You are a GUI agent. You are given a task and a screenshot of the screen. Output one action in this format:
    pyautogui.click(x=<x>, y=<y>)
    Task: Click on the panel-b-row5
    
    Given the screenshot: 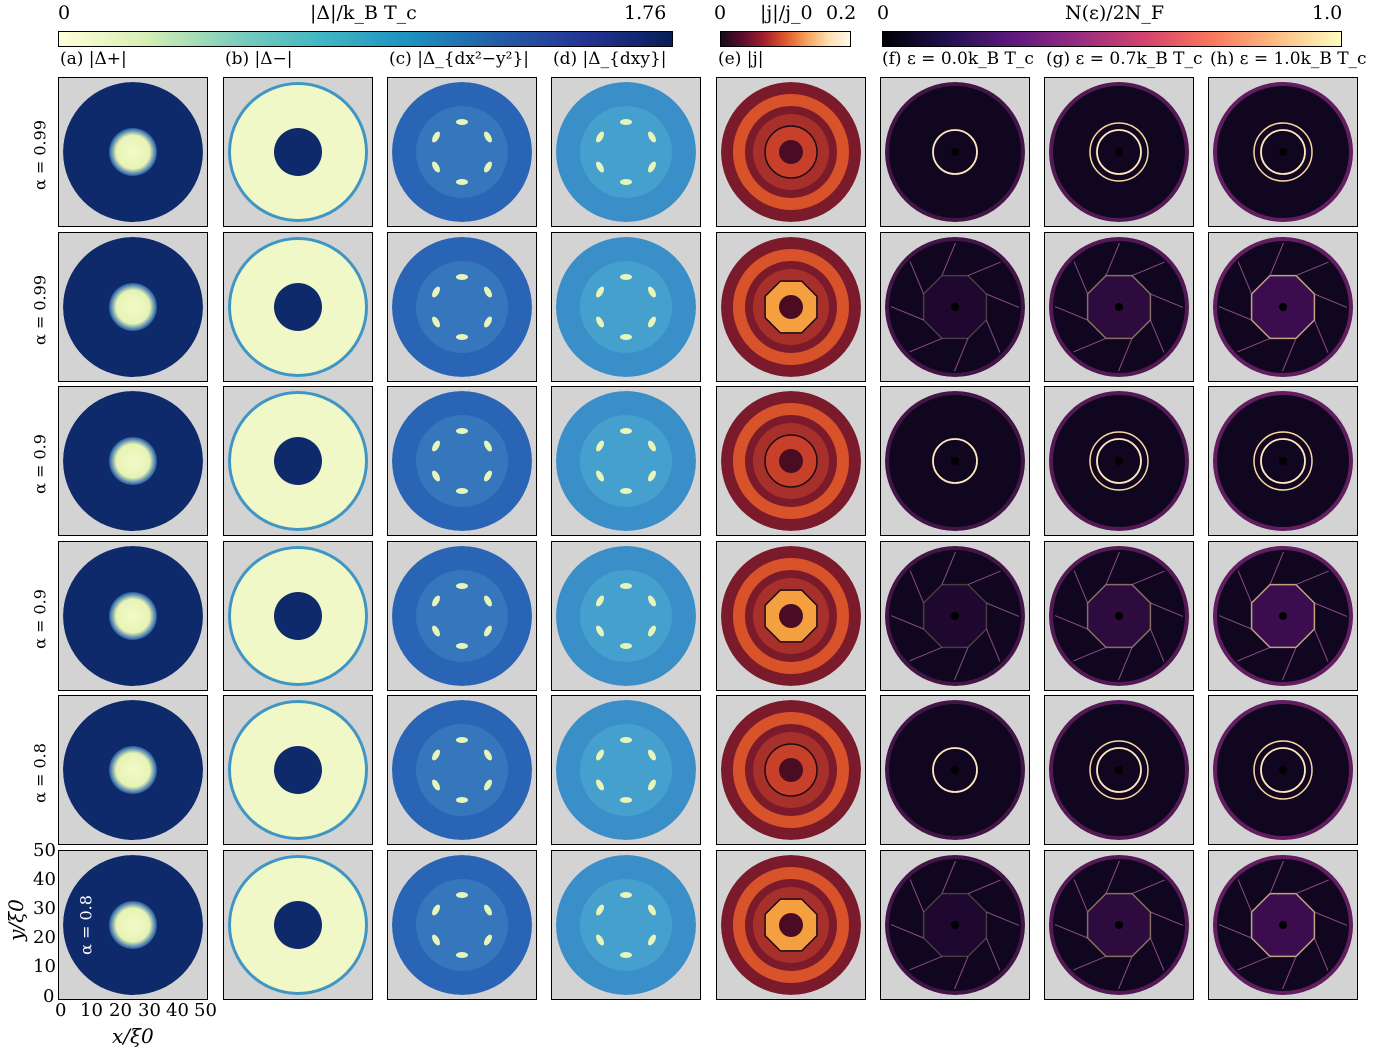 What is the action you would take?
    pyautogui.click(x=298, y=770)
    